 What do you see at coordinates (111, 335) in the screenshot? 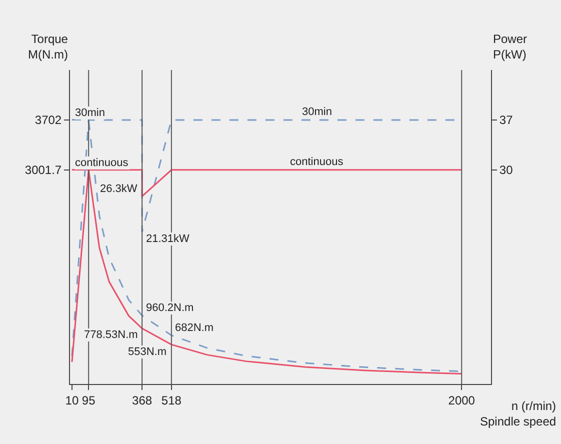
I see `data-label: 778.53N.m` at bounding box center [111, 335].